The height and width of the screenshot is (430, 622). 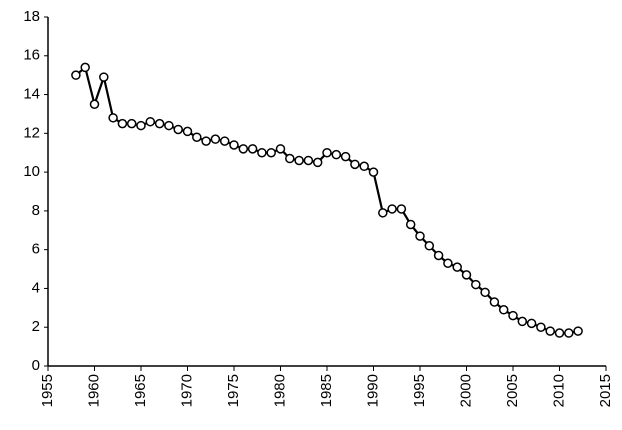 I want to click on x-tick-label: 1985, so click(x=326, y=390).